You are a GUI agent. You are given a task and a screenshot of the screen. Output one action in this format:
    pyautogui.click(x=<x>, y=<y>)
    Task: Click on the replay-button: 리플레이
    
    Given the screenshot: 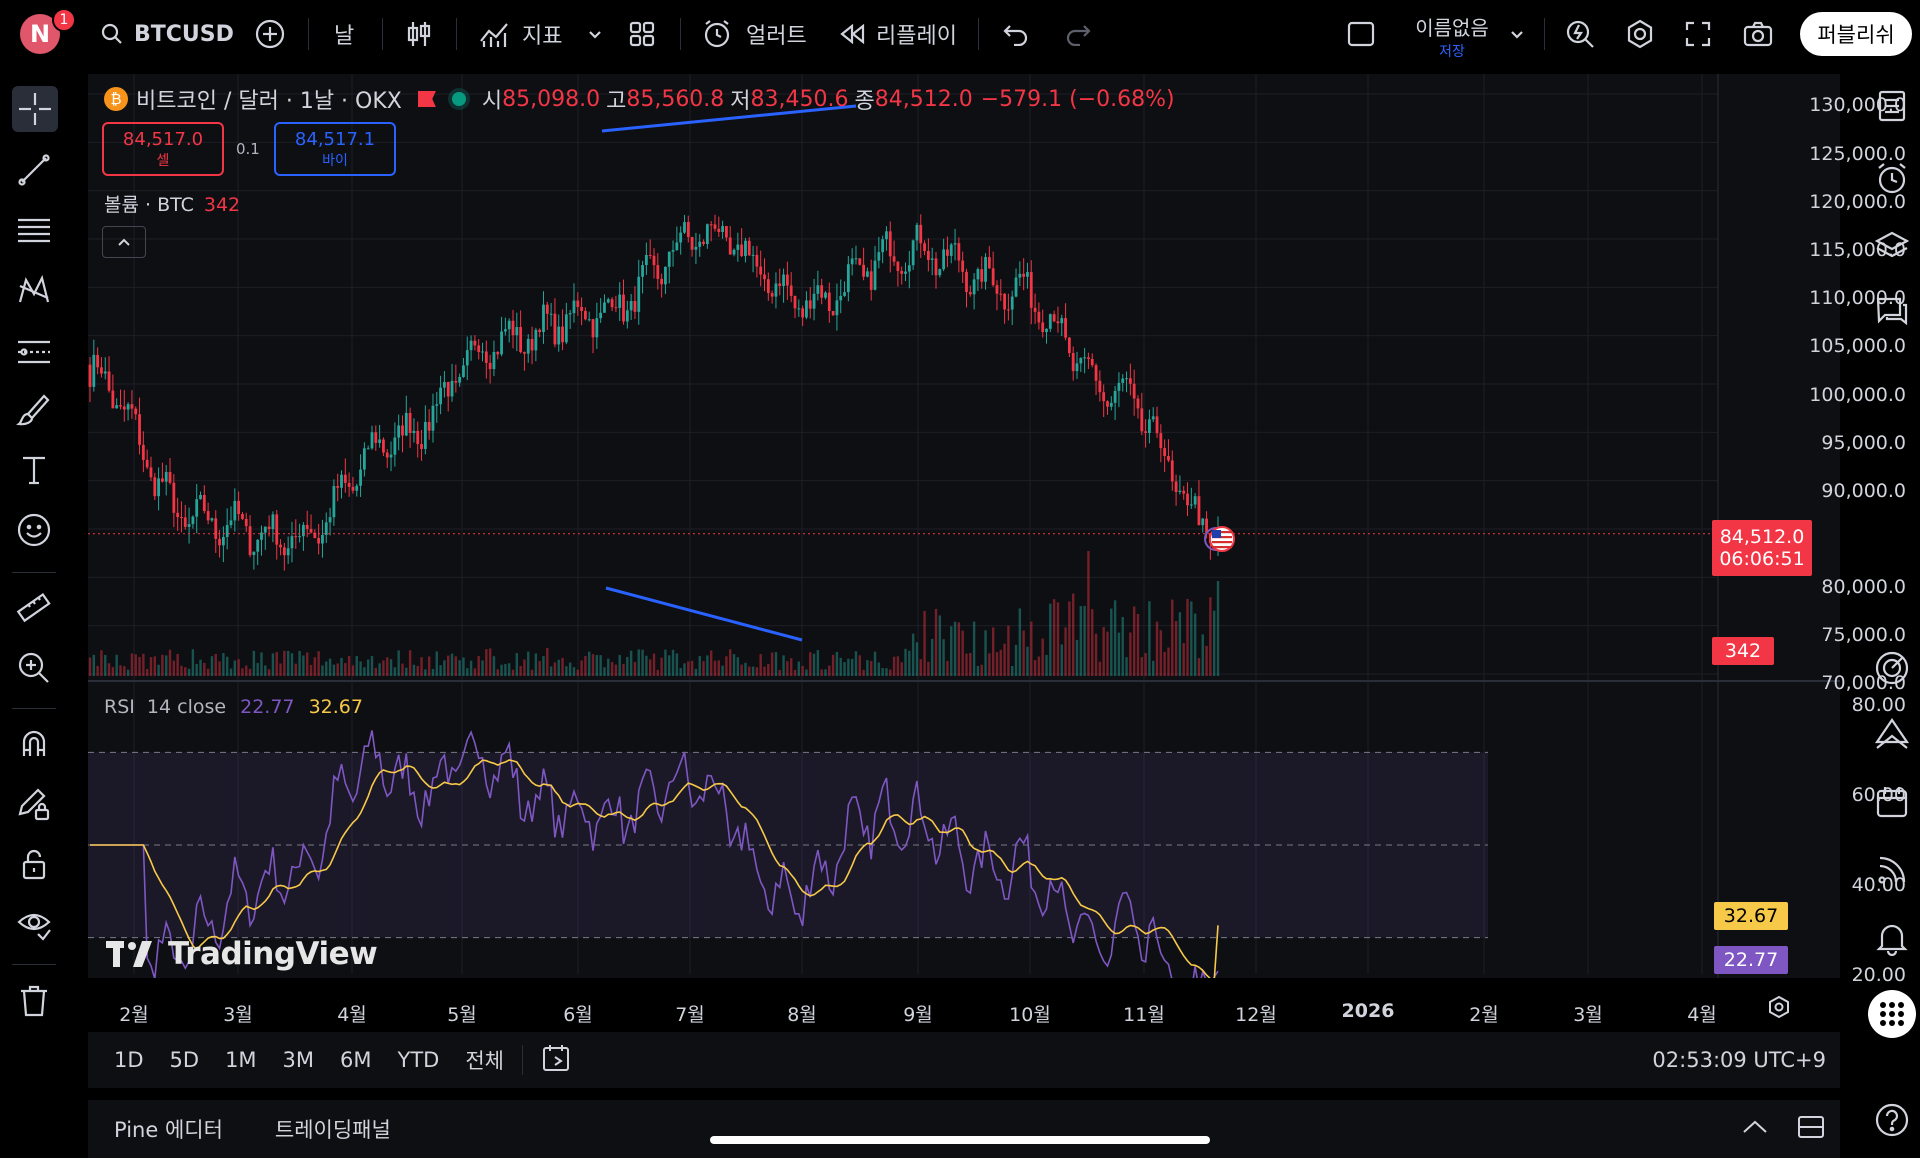 What is the action you would take?
    pyautogui.click(x=897, y=34)
    